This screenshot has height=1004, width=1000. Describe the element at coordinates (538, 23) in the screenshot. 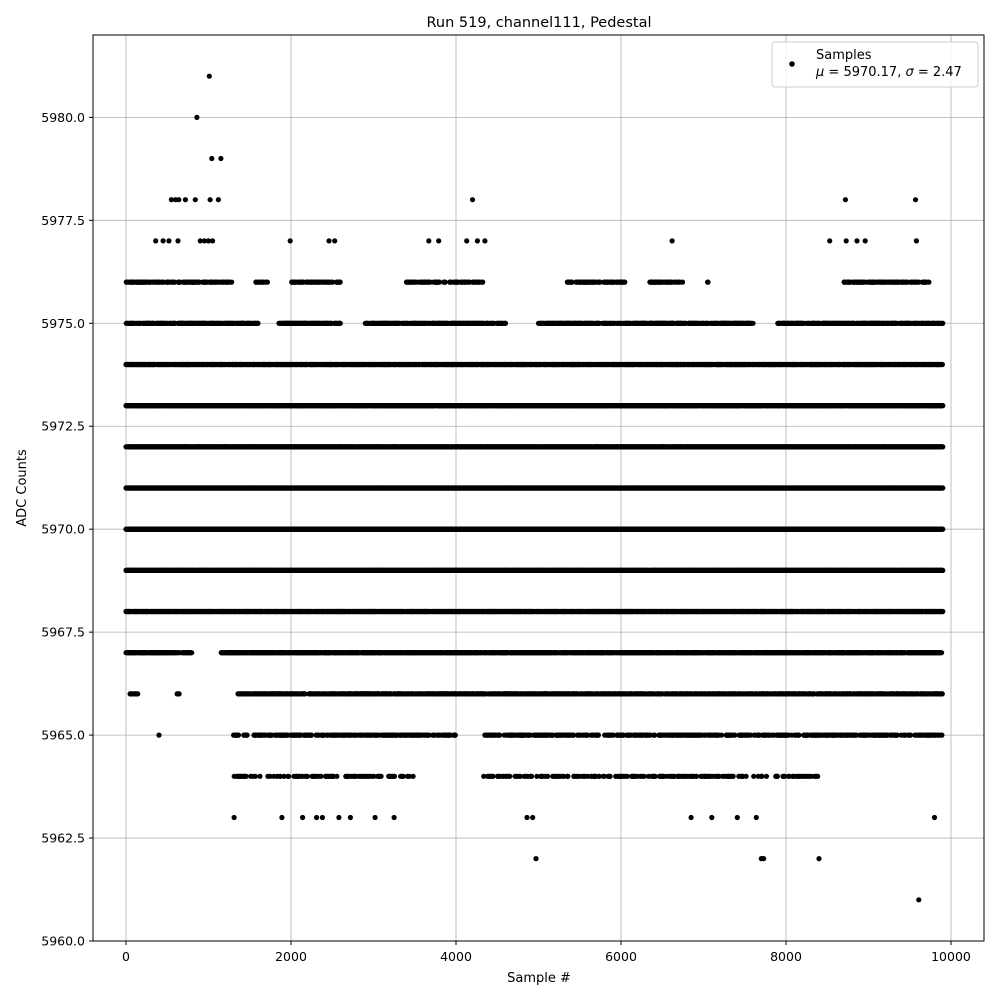

I see `chart-title: Run 519, channel111, Pedestal` at that location.